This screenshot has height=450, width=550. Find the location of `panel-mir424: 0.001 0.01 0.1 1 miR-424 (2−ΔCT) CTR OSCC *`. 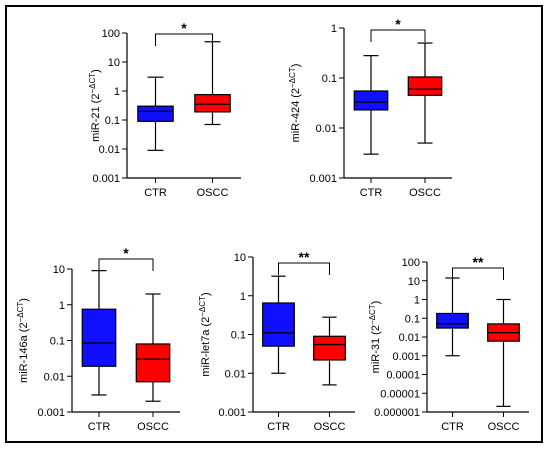

panel-mir424: 0.001 0.01 0.1 1 miR-424 (2−ΔCT) CTR OSCC * is located at coordinates (370, 107).